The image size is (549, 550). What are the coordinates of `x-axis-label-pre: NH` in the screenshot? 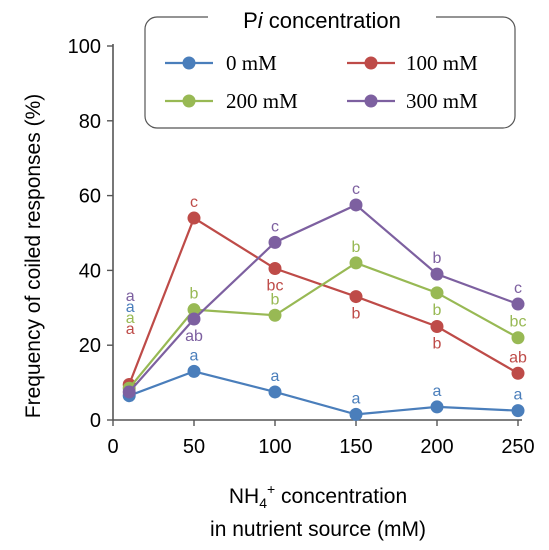 It's located at (244, 496).